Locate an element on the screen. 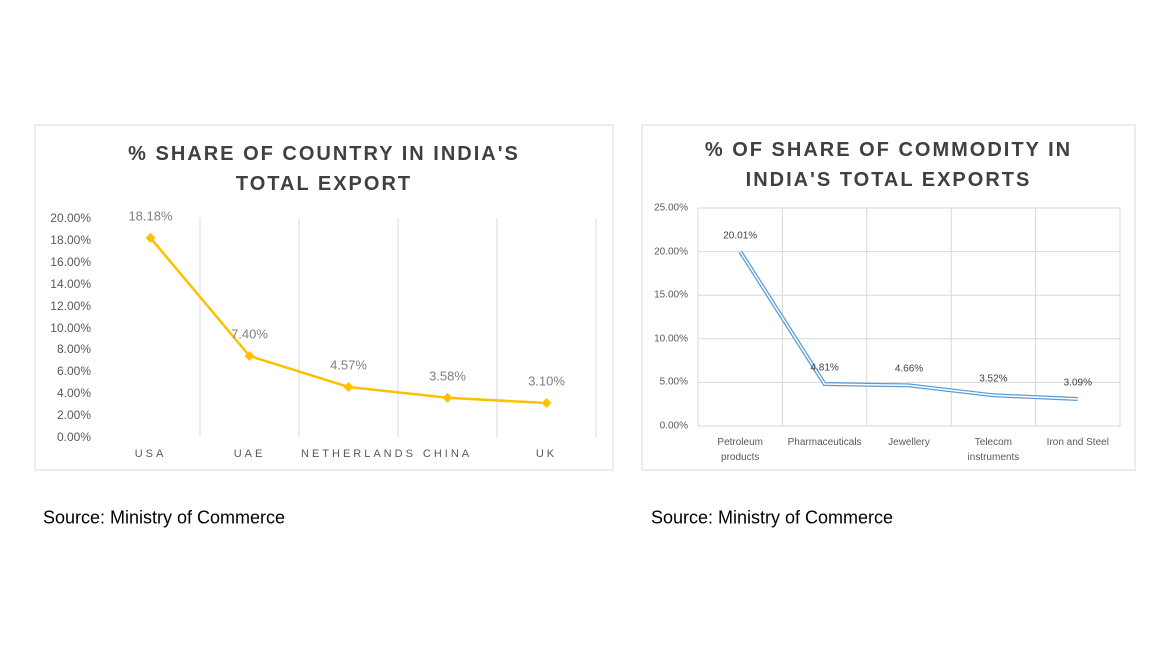 The image size is (1170, 658). x-tick-label: Jewellery is located at coordinates (909, 442).